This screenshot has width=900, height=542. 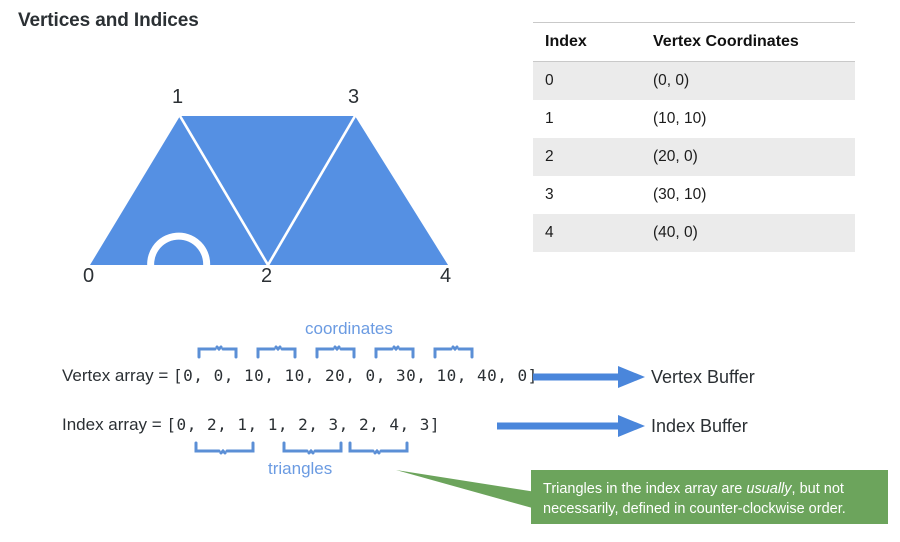 I want to click on index-array-values: [0, 2, 1, 1, 2, 3, 2, 4, 3], so click(x=303, y=424).